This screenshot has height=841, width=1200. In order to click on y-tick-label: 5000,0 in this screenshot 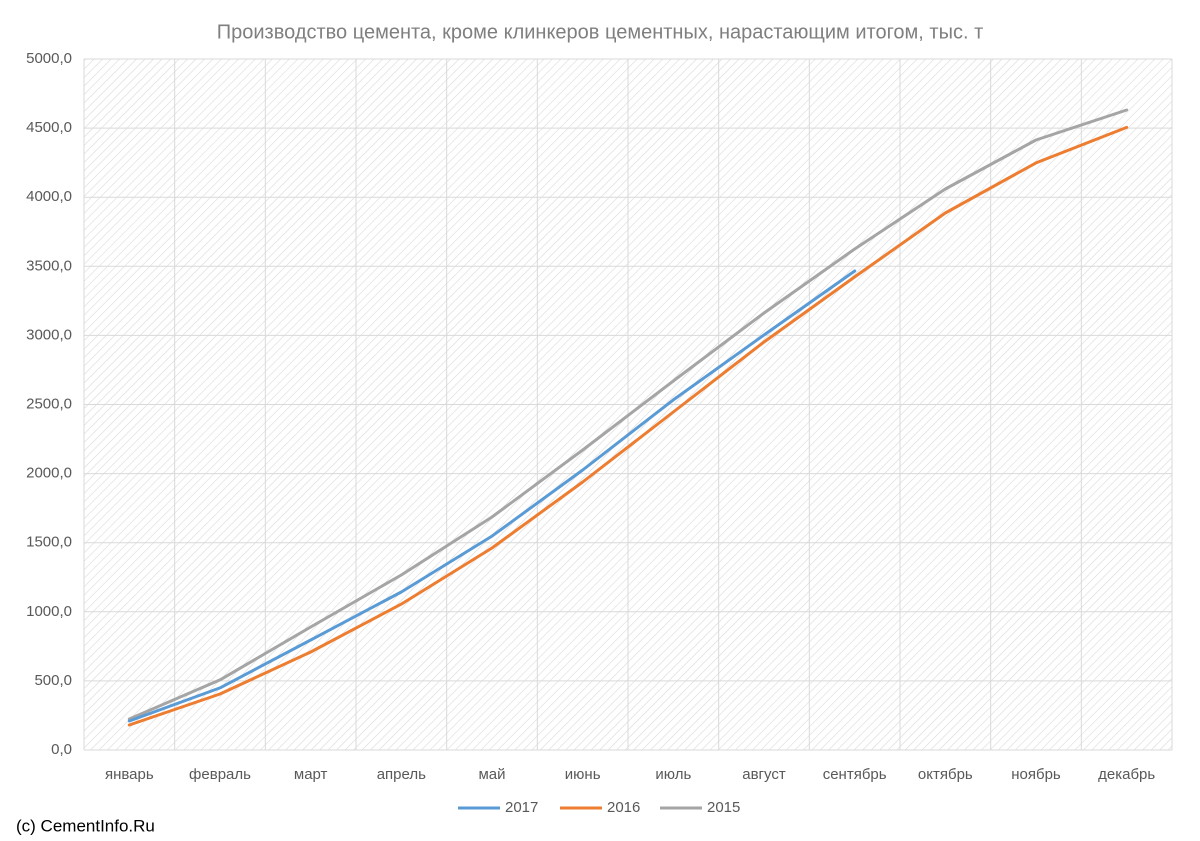, I will do `click(49, 58)`.